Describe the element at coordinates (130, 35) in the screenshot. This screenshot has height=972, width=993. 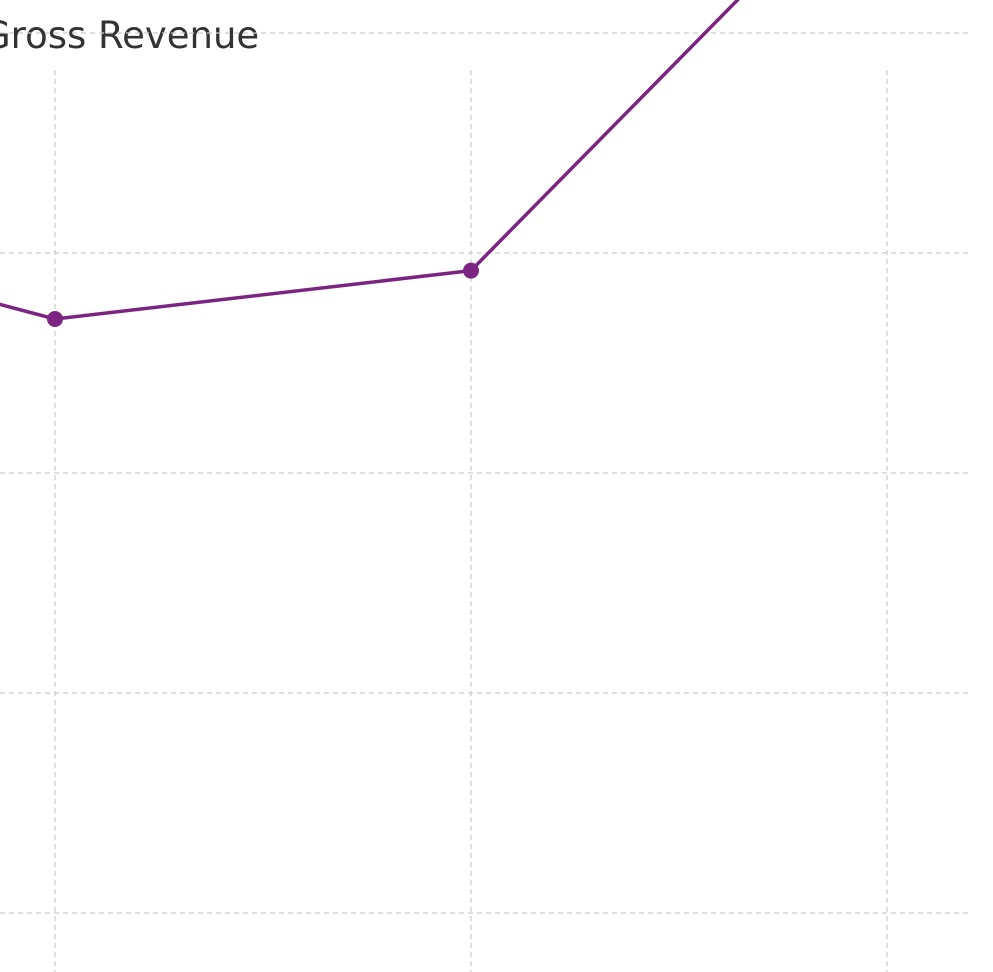
I see `chart-title: Gross Revenue` at that location.